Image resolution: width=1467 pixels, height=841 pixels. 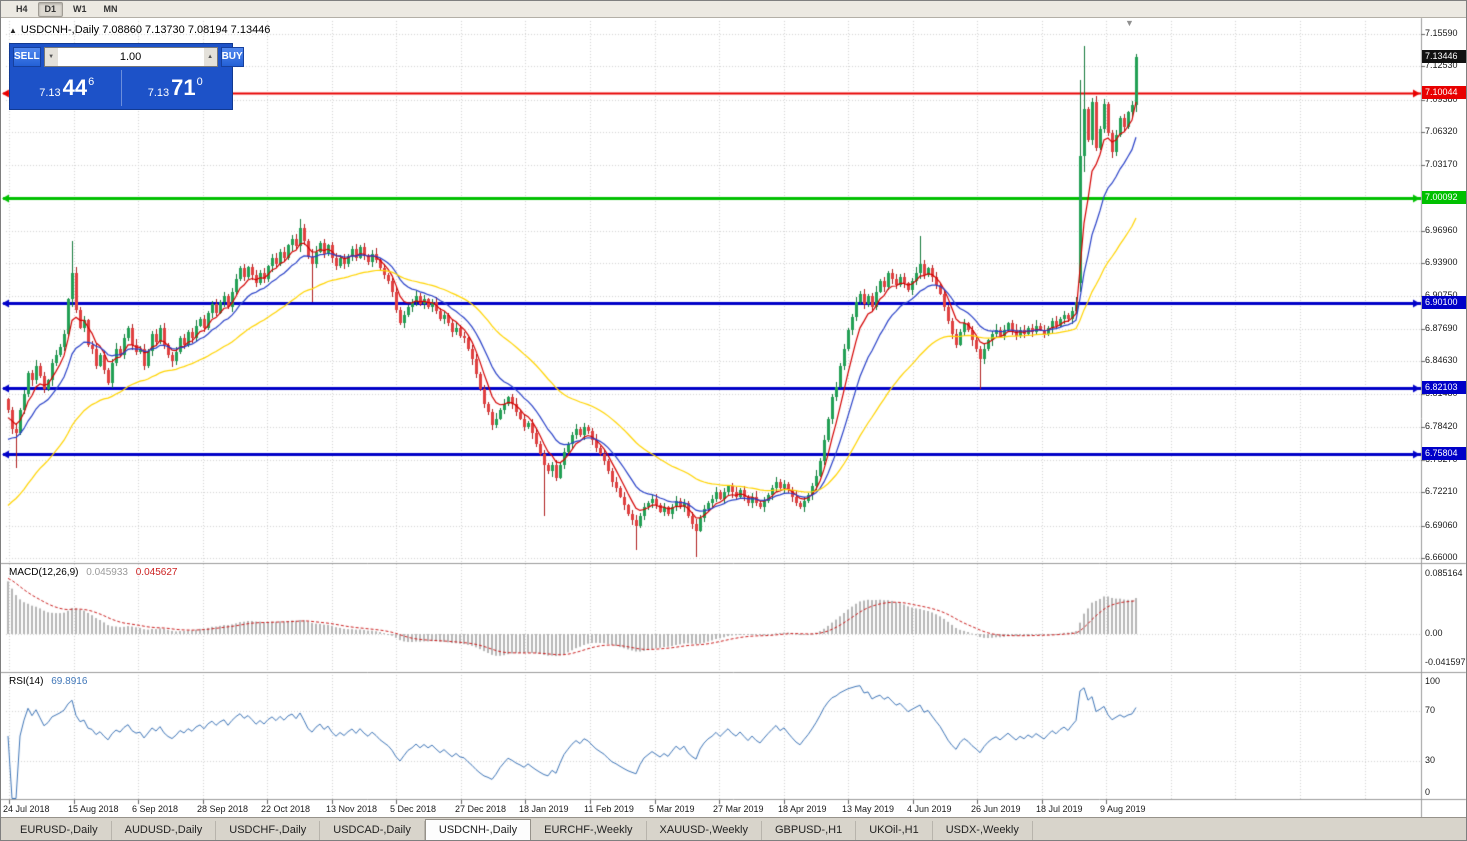 I want to click on chart-tab-usdchfdaily: USDCHF-,Daily, so click(x=268, y=830).